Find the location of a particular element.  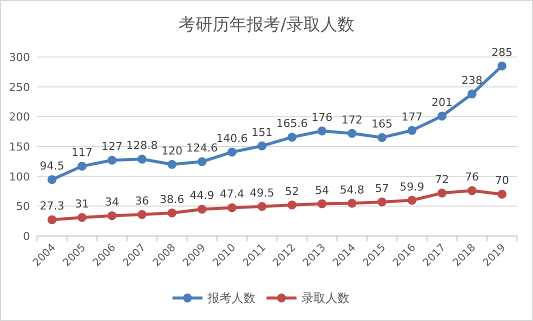

data-label: 38.6 is located at coordinates (172, 199).